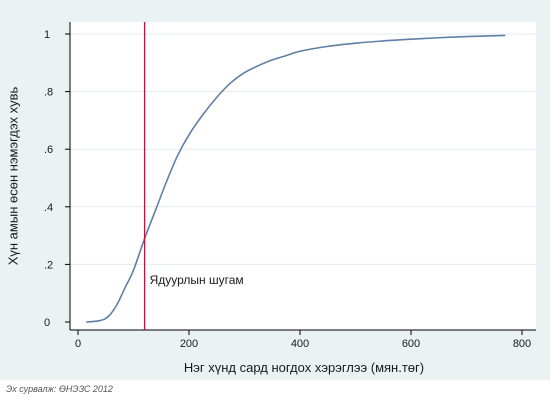 The width and height of the screenshot is (550, 404). What do you see at coordinates (300, 344) in the screenshot?
I see `x-tick-label: 400` at bounding box center [300, 344].